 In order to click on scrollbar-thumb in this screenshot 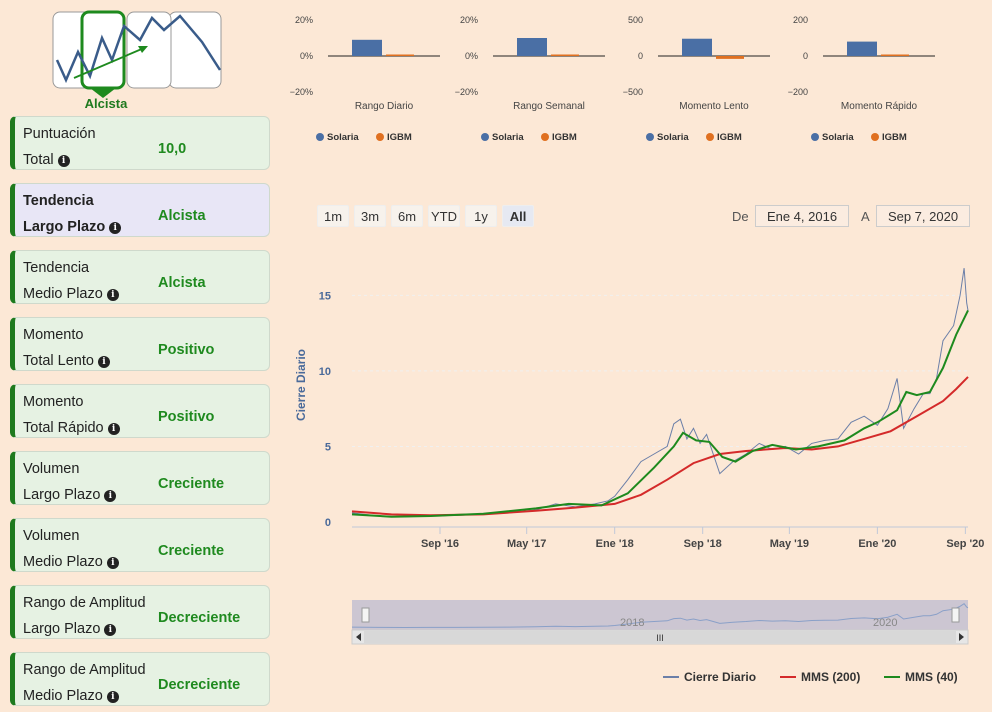, I will do `click(660, 637)`.